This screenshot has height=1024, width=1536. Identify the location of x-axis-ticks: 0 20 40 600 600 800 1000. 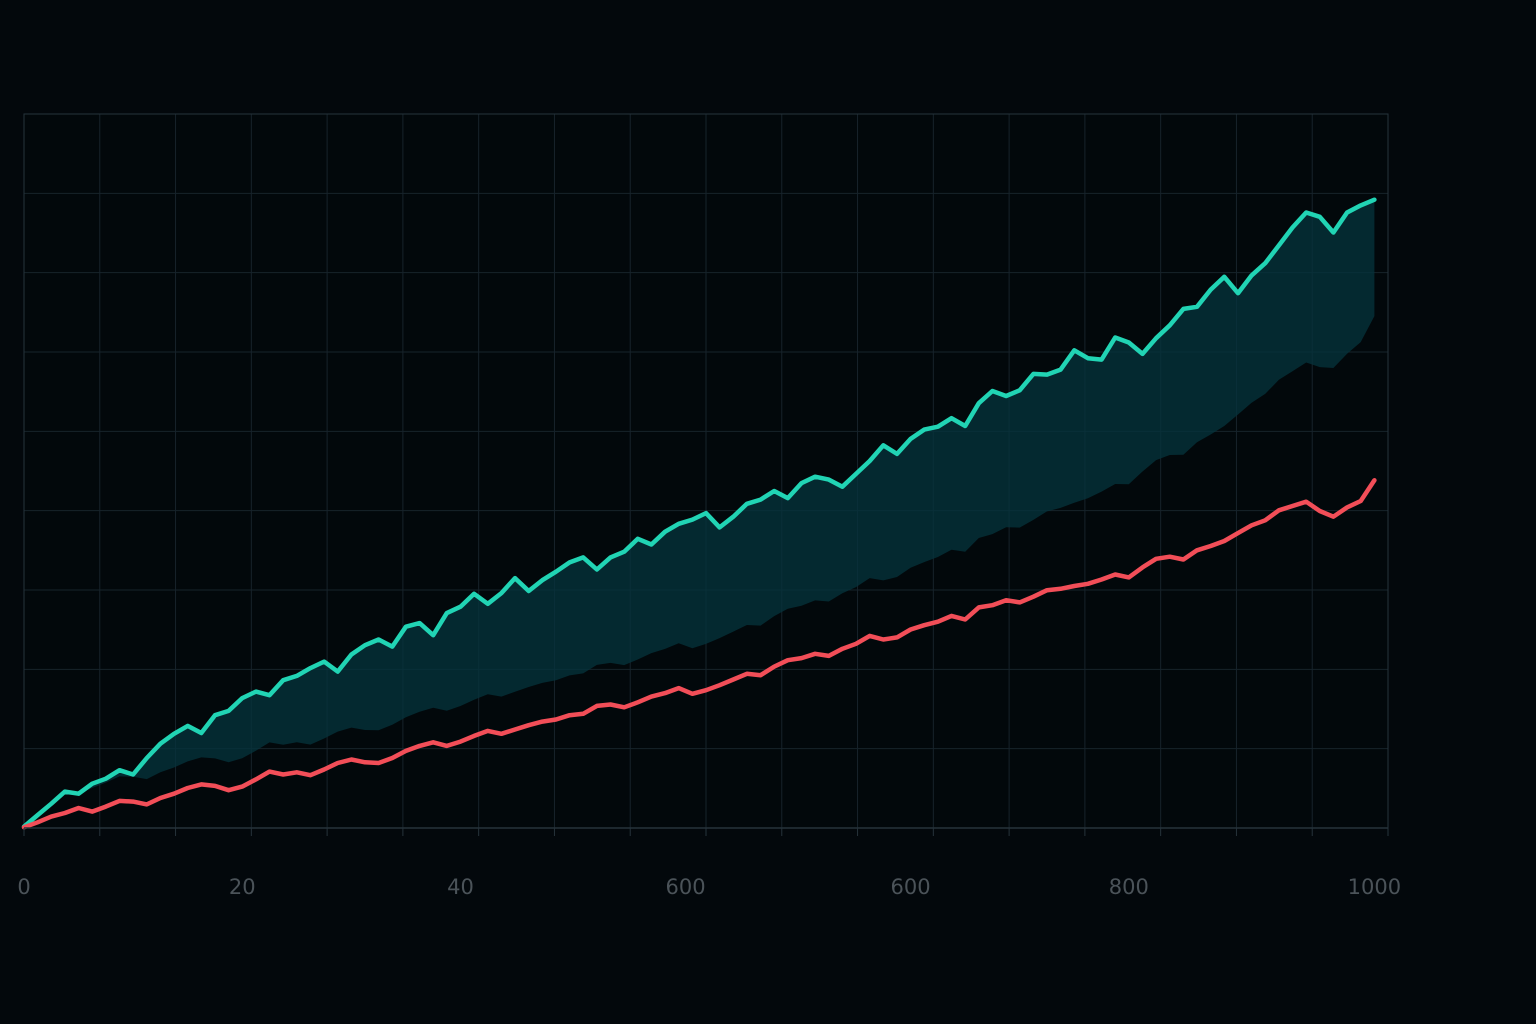
(709, 887).